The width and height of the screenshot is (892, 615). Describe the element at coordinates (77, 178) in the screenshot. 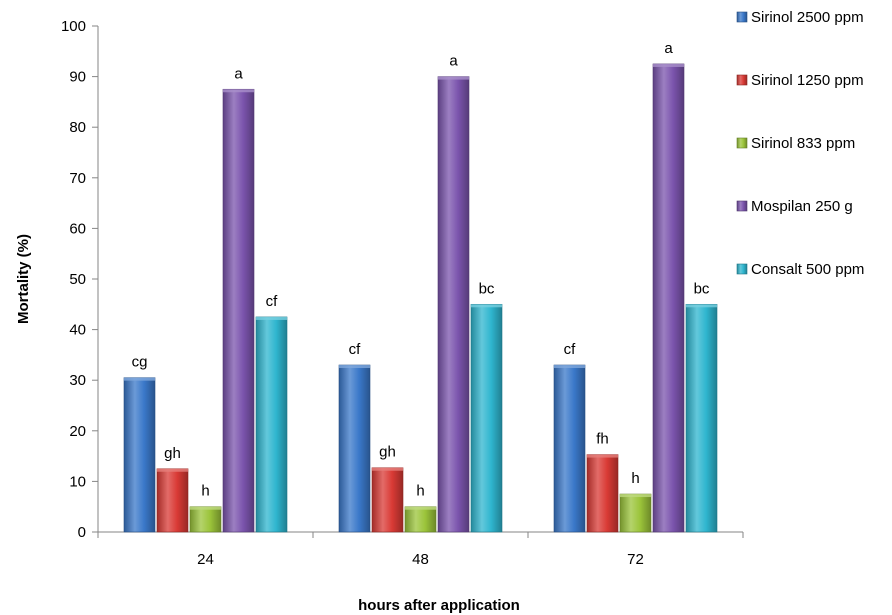

I see `y-tick-label: 70` at that location.